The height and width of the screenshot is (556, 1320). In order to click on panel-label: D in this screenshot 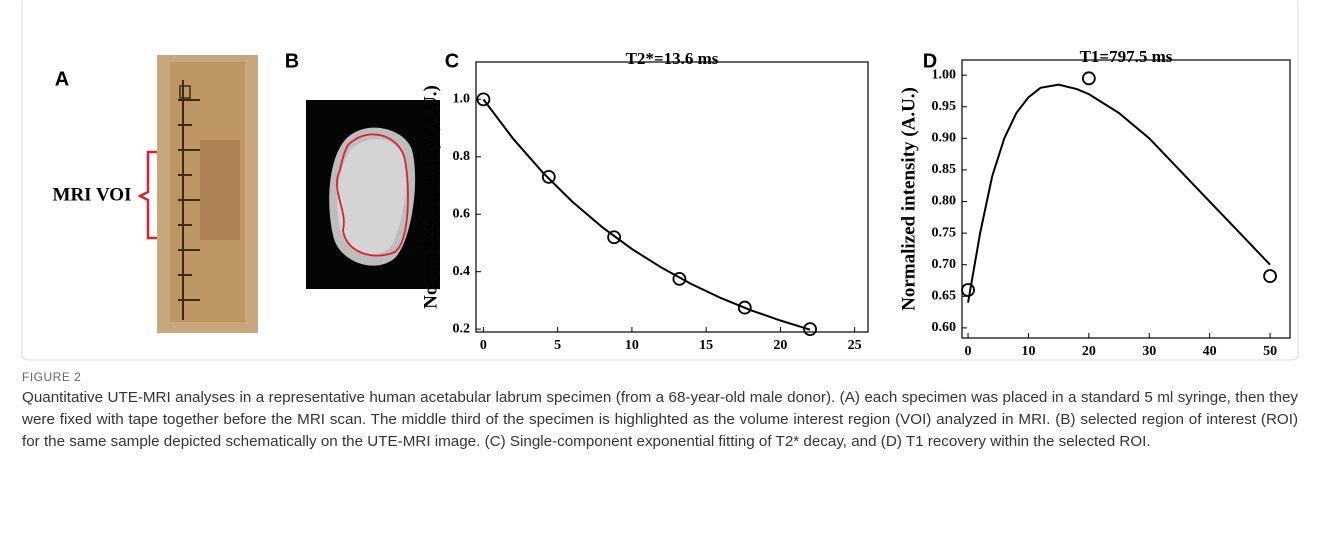, I will do `click(930, 61)`.